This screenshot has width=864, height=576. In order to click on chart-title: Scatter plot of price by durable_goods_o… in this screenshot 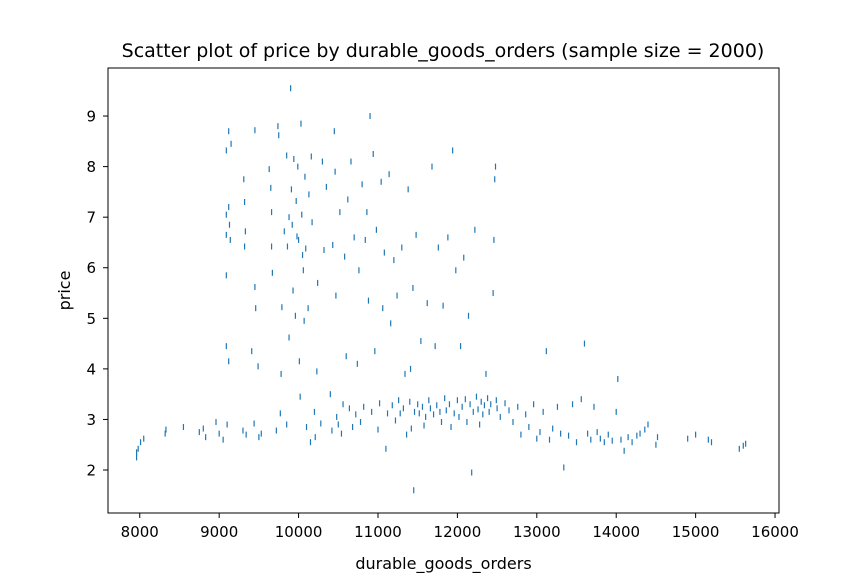, I will do `click(443, 51)`.